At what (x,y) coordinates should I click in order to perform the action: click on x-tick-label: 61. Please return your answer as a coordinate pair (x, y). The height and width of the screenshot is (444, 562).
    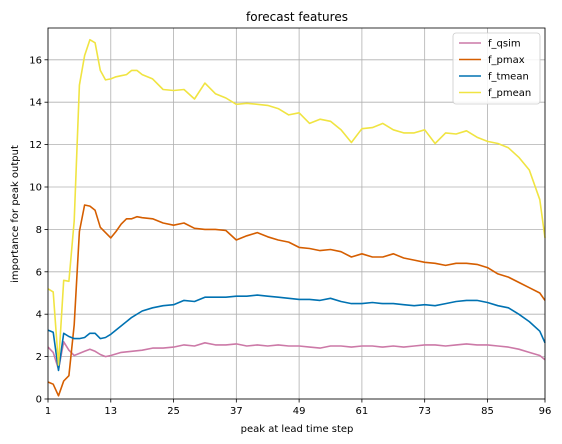
    Looking at the image, I should click on (362, 411).